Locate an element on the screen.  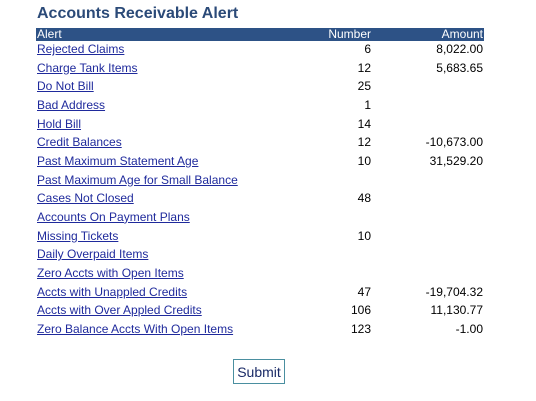
alert-link: Do Not Bill is located at coordinates (65, 86).